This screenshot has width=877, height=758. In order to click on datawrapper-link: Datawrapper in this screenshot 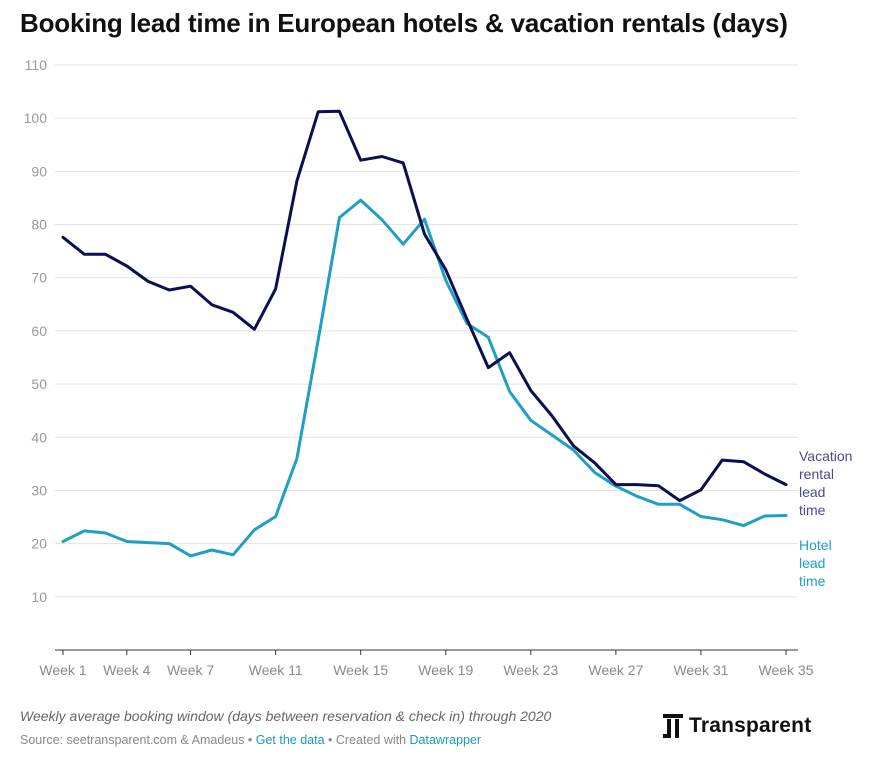, I will do `click(445, 740)`.